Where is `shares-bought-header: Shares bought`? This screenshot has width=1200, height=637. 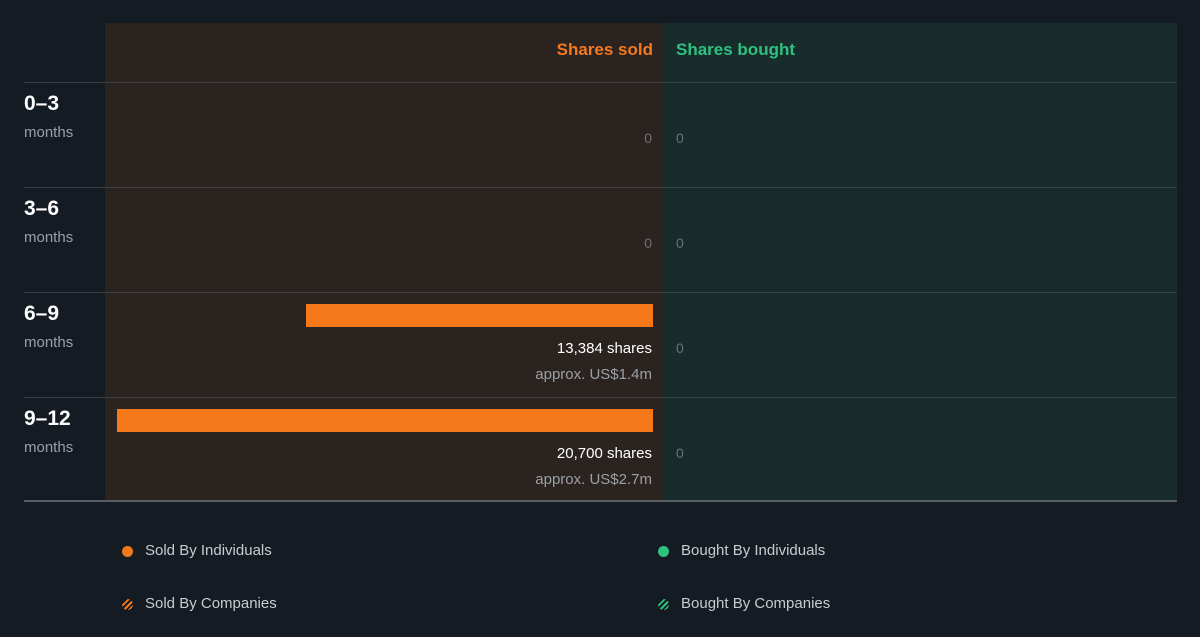 shares-bought-header: Shares bought is located at coordinates (736, 49).